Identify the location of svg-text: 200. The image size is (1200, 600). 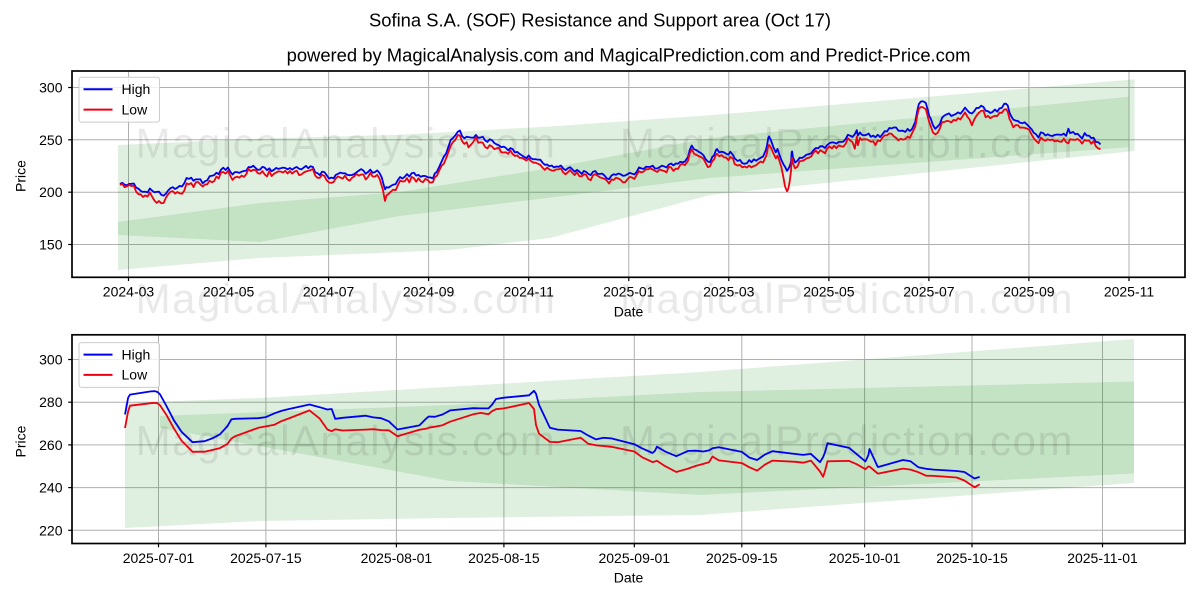
(51, 192).